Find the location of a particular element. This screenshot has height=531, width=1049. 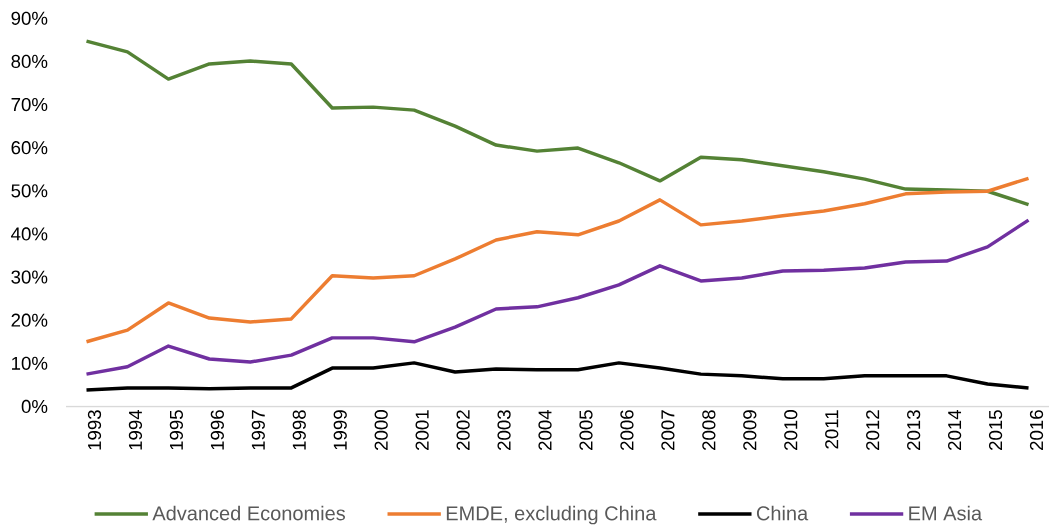

x-tick-label: 1999 is located at coordinates (340, 430).